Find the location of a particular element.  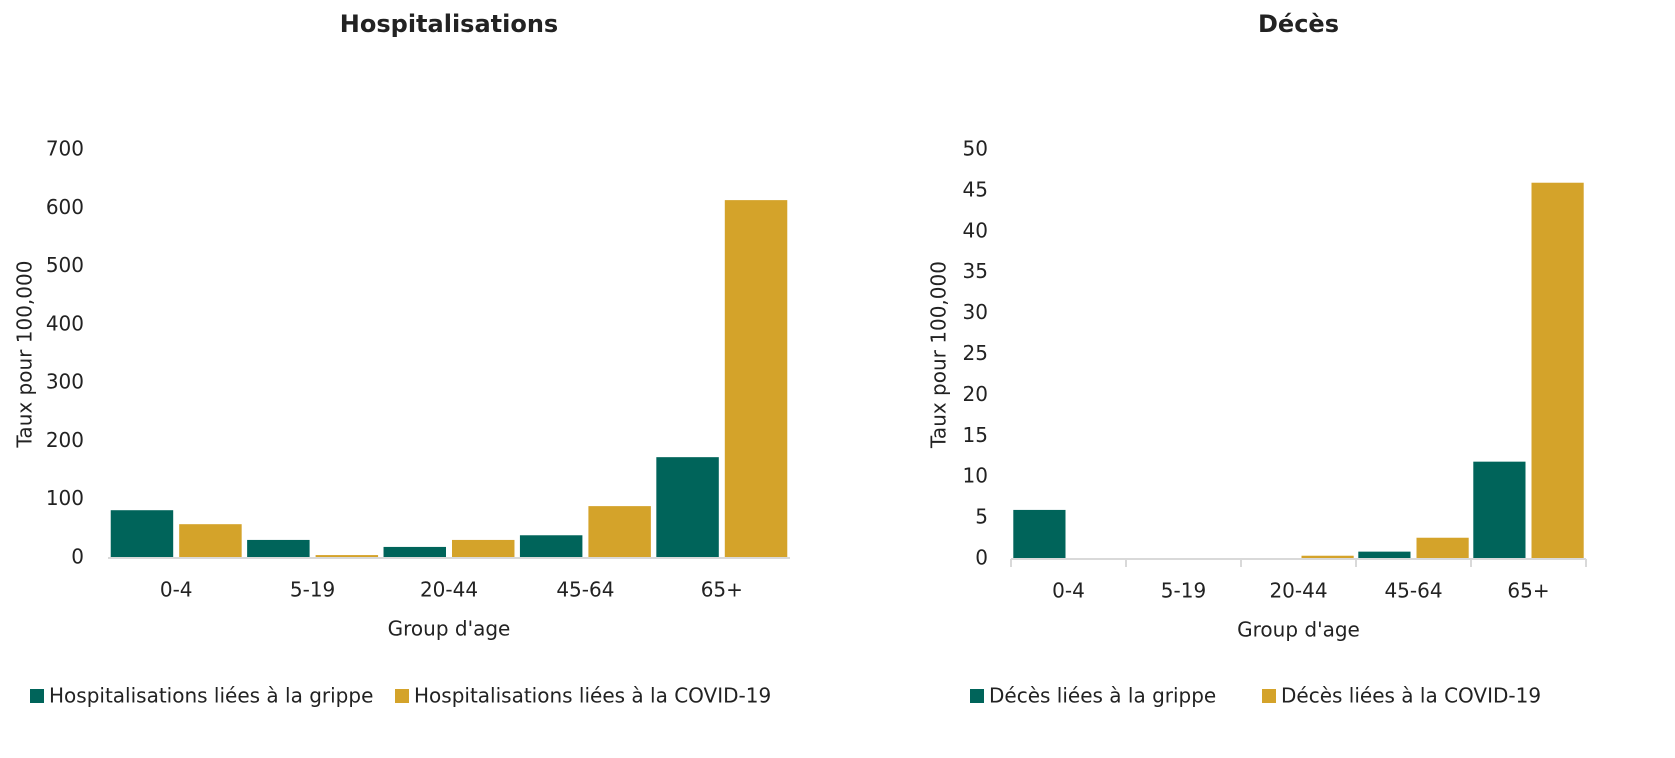

legend-label: Hospitalisations liées à la grippe is located at coordinates (211, 696).